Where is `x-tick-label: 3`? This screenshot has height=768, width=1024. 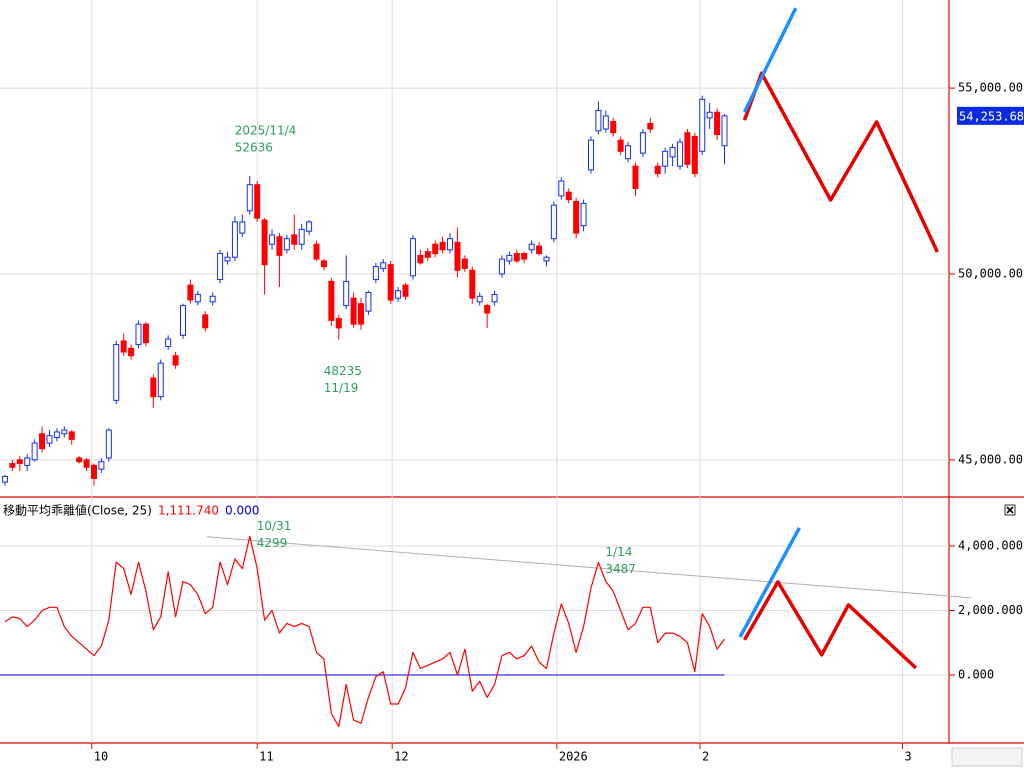
x-tick-label: 3 is located at coordinates (908, 757).